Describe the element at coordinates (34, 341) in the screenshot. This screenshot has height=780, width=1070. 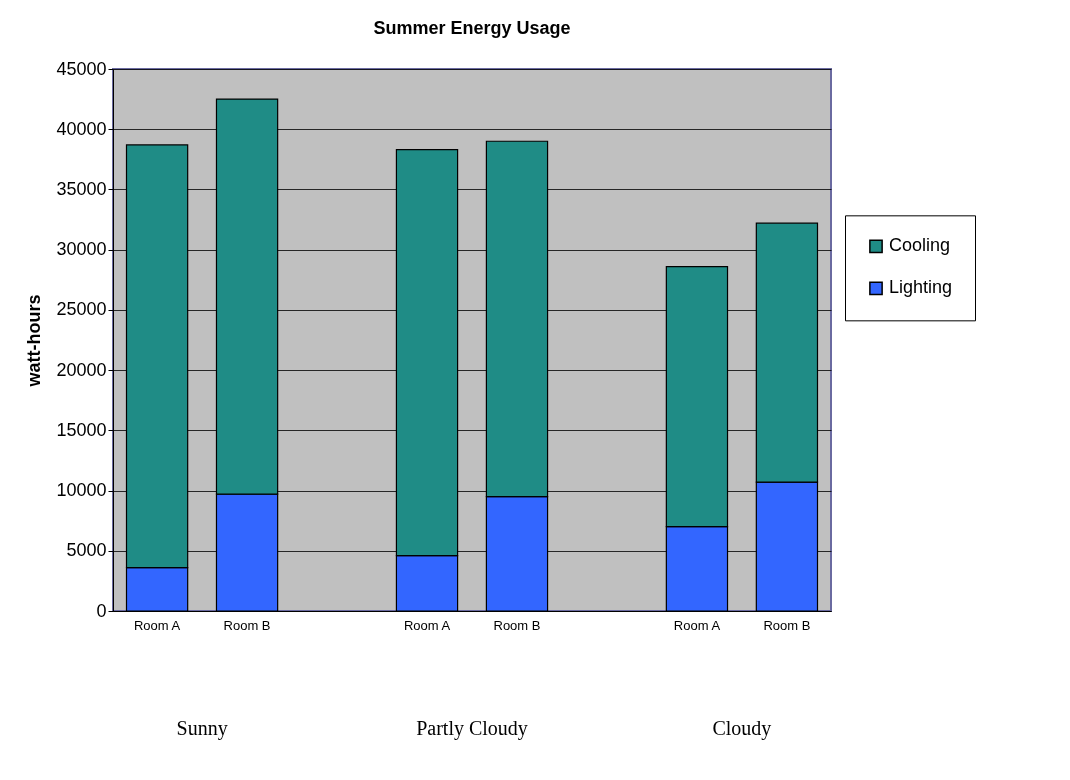
I see `y-axis-title: watt-hours` at that location.